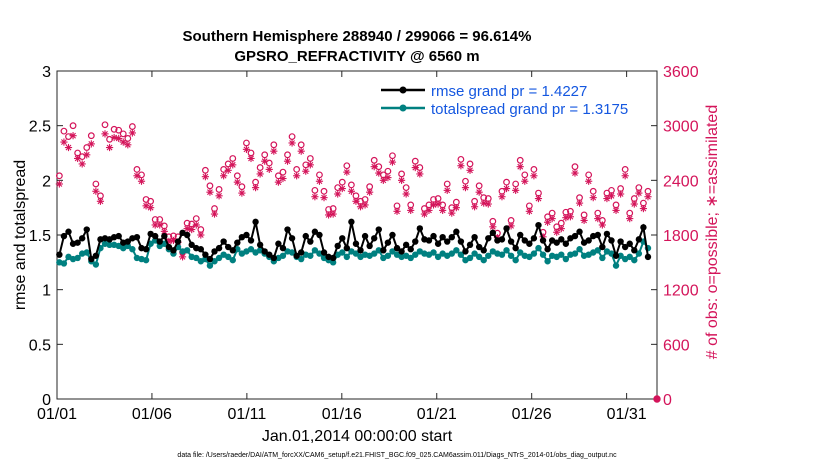 Image resolution: width=830 pixels, height=475 pixels. I want to click on rmse-line, so click(353, 241).